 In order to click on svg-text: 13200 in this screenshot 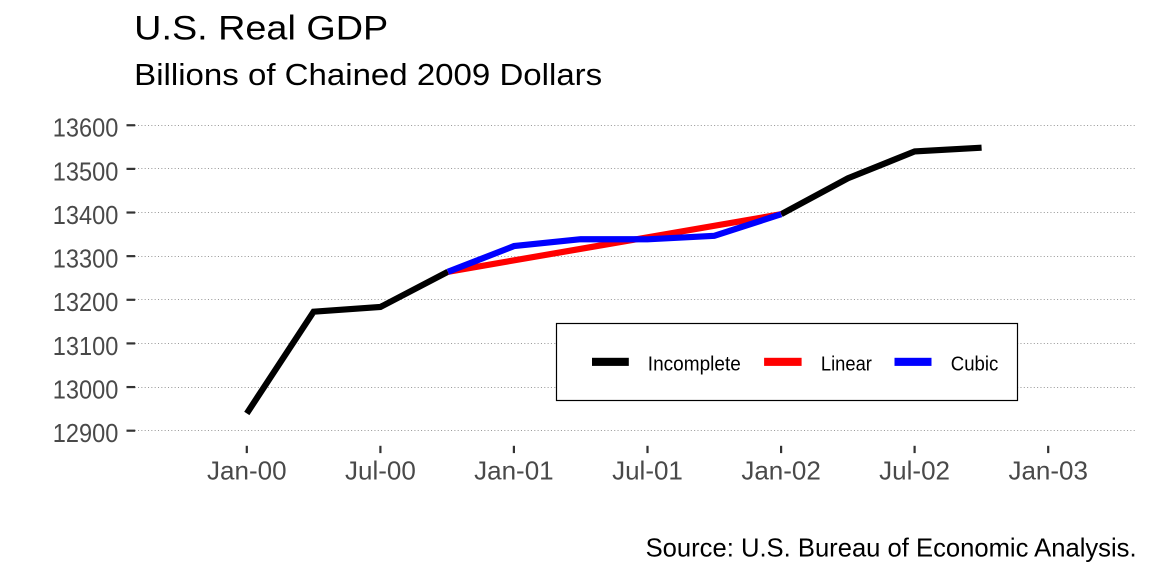, I will do `click(86, 302)`.